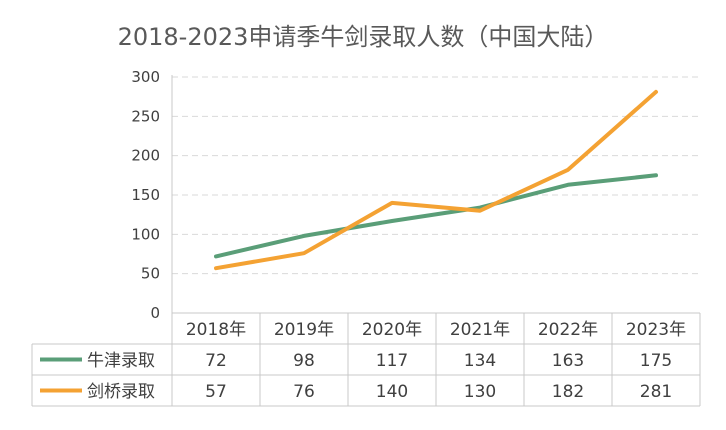  What do you see at coordinates (121, 361) in the screenshot?
I see `series-name-label: 牛津录取` at bounding box center [121, 361].